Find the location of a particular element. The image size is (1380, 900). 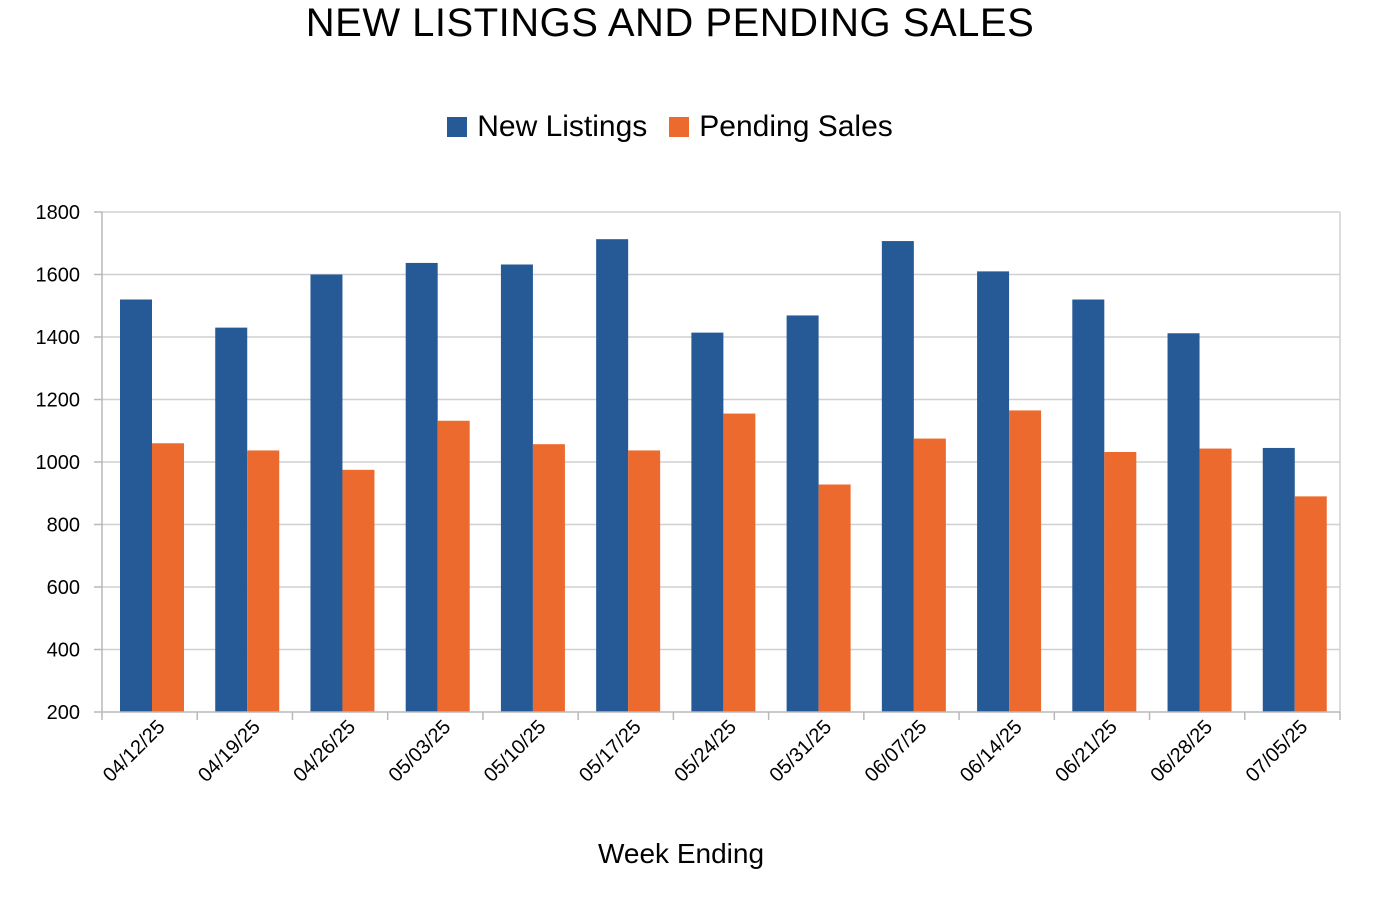

x-tick-label-06-28-25: 06/28/25 is located at coordinates (1181, 751).